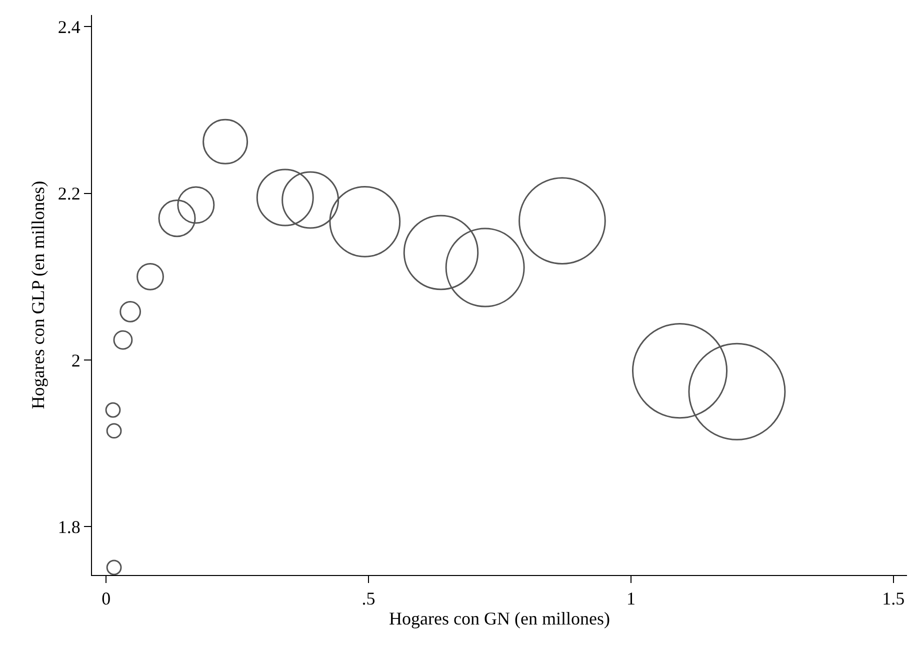 The image size is (911, 648). Describe the element at coordinates (69, 194) in the screenshot. I see `y-tick-label: 2.2` at that location.